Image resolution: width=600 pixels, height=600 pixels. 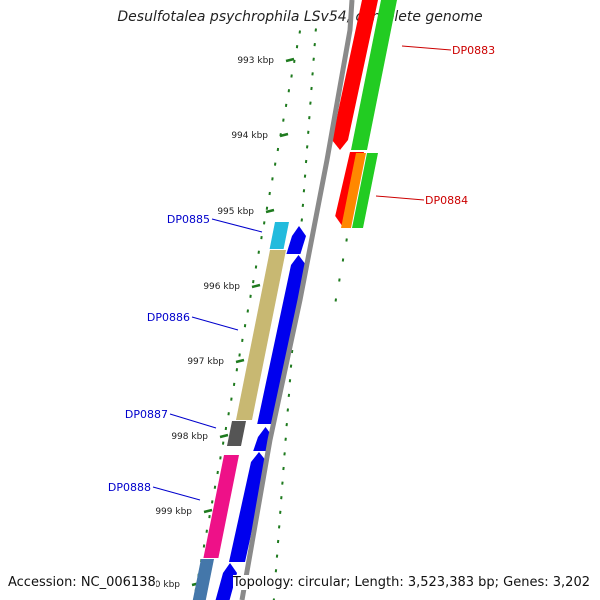 What do you see at coordinates (446, 200) in the screenshot?
I see `gene-label-dp0884: DP0884` at bounding box center [446, 200].